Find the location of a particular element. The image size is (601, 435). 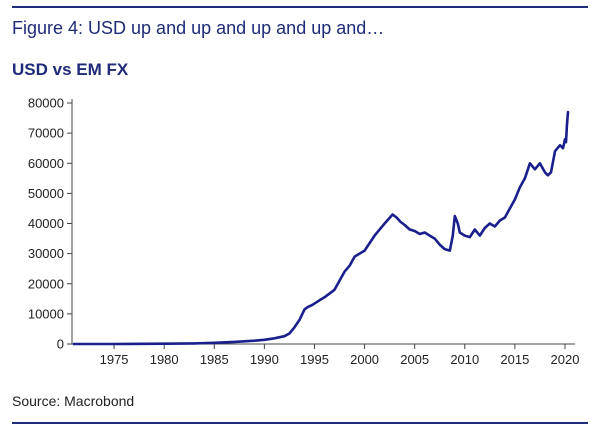

y-tick-label: 30000 is located at coordinates (46, 253).